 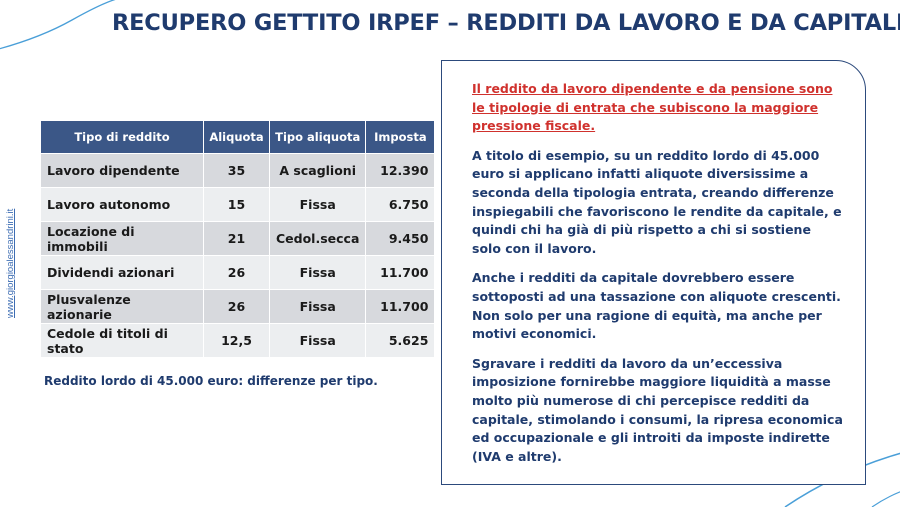 What do you see at coordinates (400, 238) in the screenshot?
I see `cell-imposta: 9.450` at bounding box center [400, 238].